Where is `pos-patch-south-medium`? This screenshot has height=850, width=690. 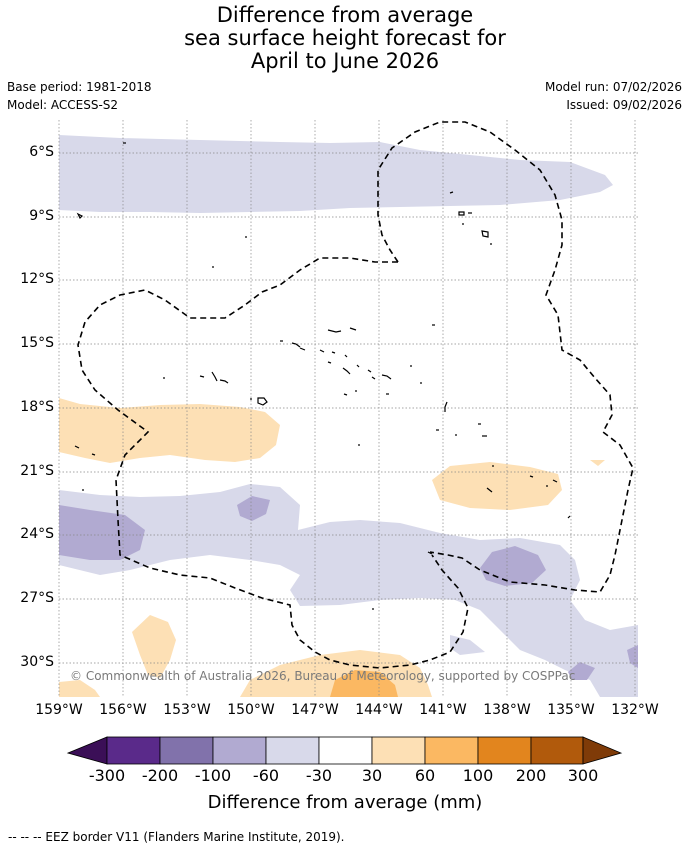
pos-patch-south-medium is located at coordinates (364, 683).